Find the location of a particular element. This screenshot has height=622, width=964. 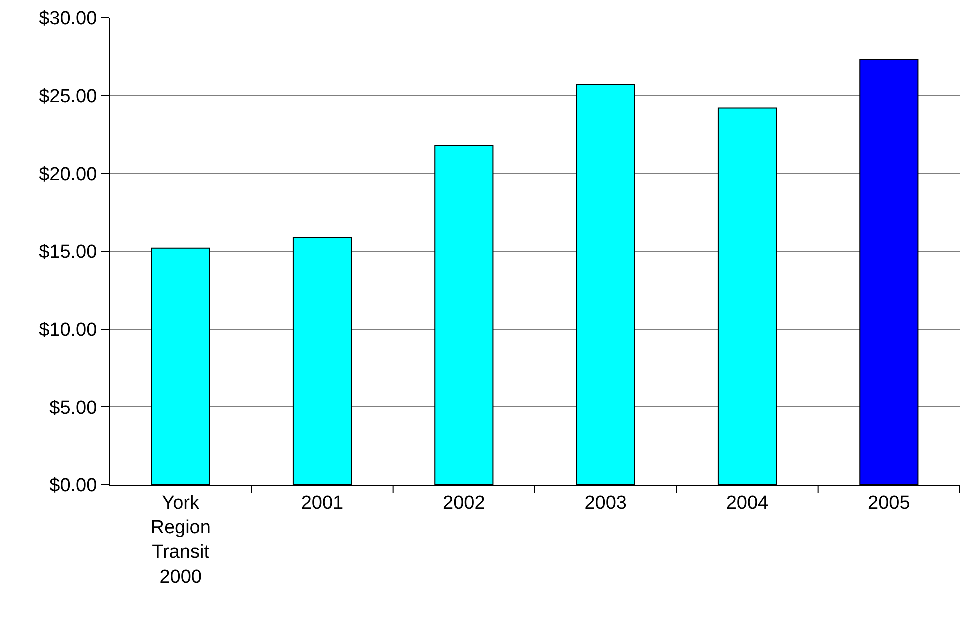

x-tick-label: 2005 is located at coordinates (889, 503).